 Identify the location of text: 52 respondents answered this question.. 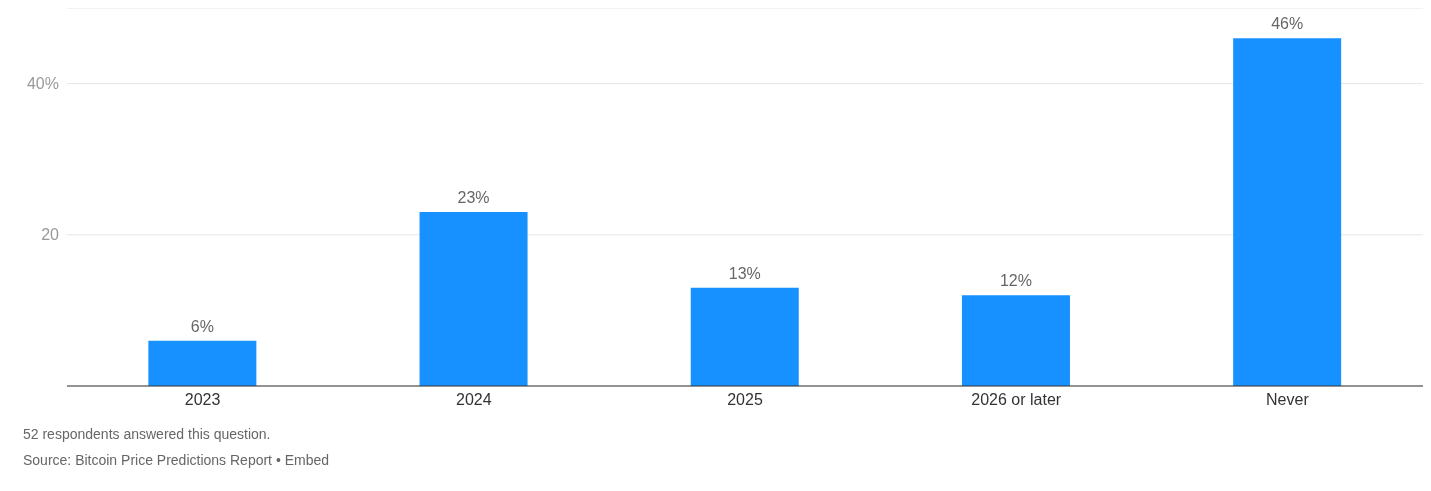
(147, 434).